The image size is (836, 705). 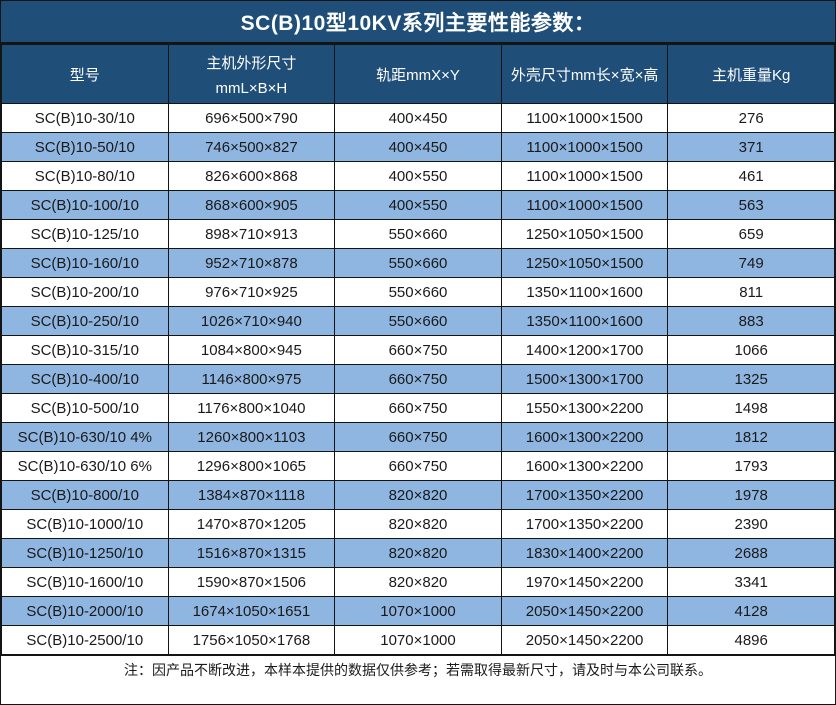 I want to click on table-cell: SC(B)10-2000/10, so click(x=85, y=611).